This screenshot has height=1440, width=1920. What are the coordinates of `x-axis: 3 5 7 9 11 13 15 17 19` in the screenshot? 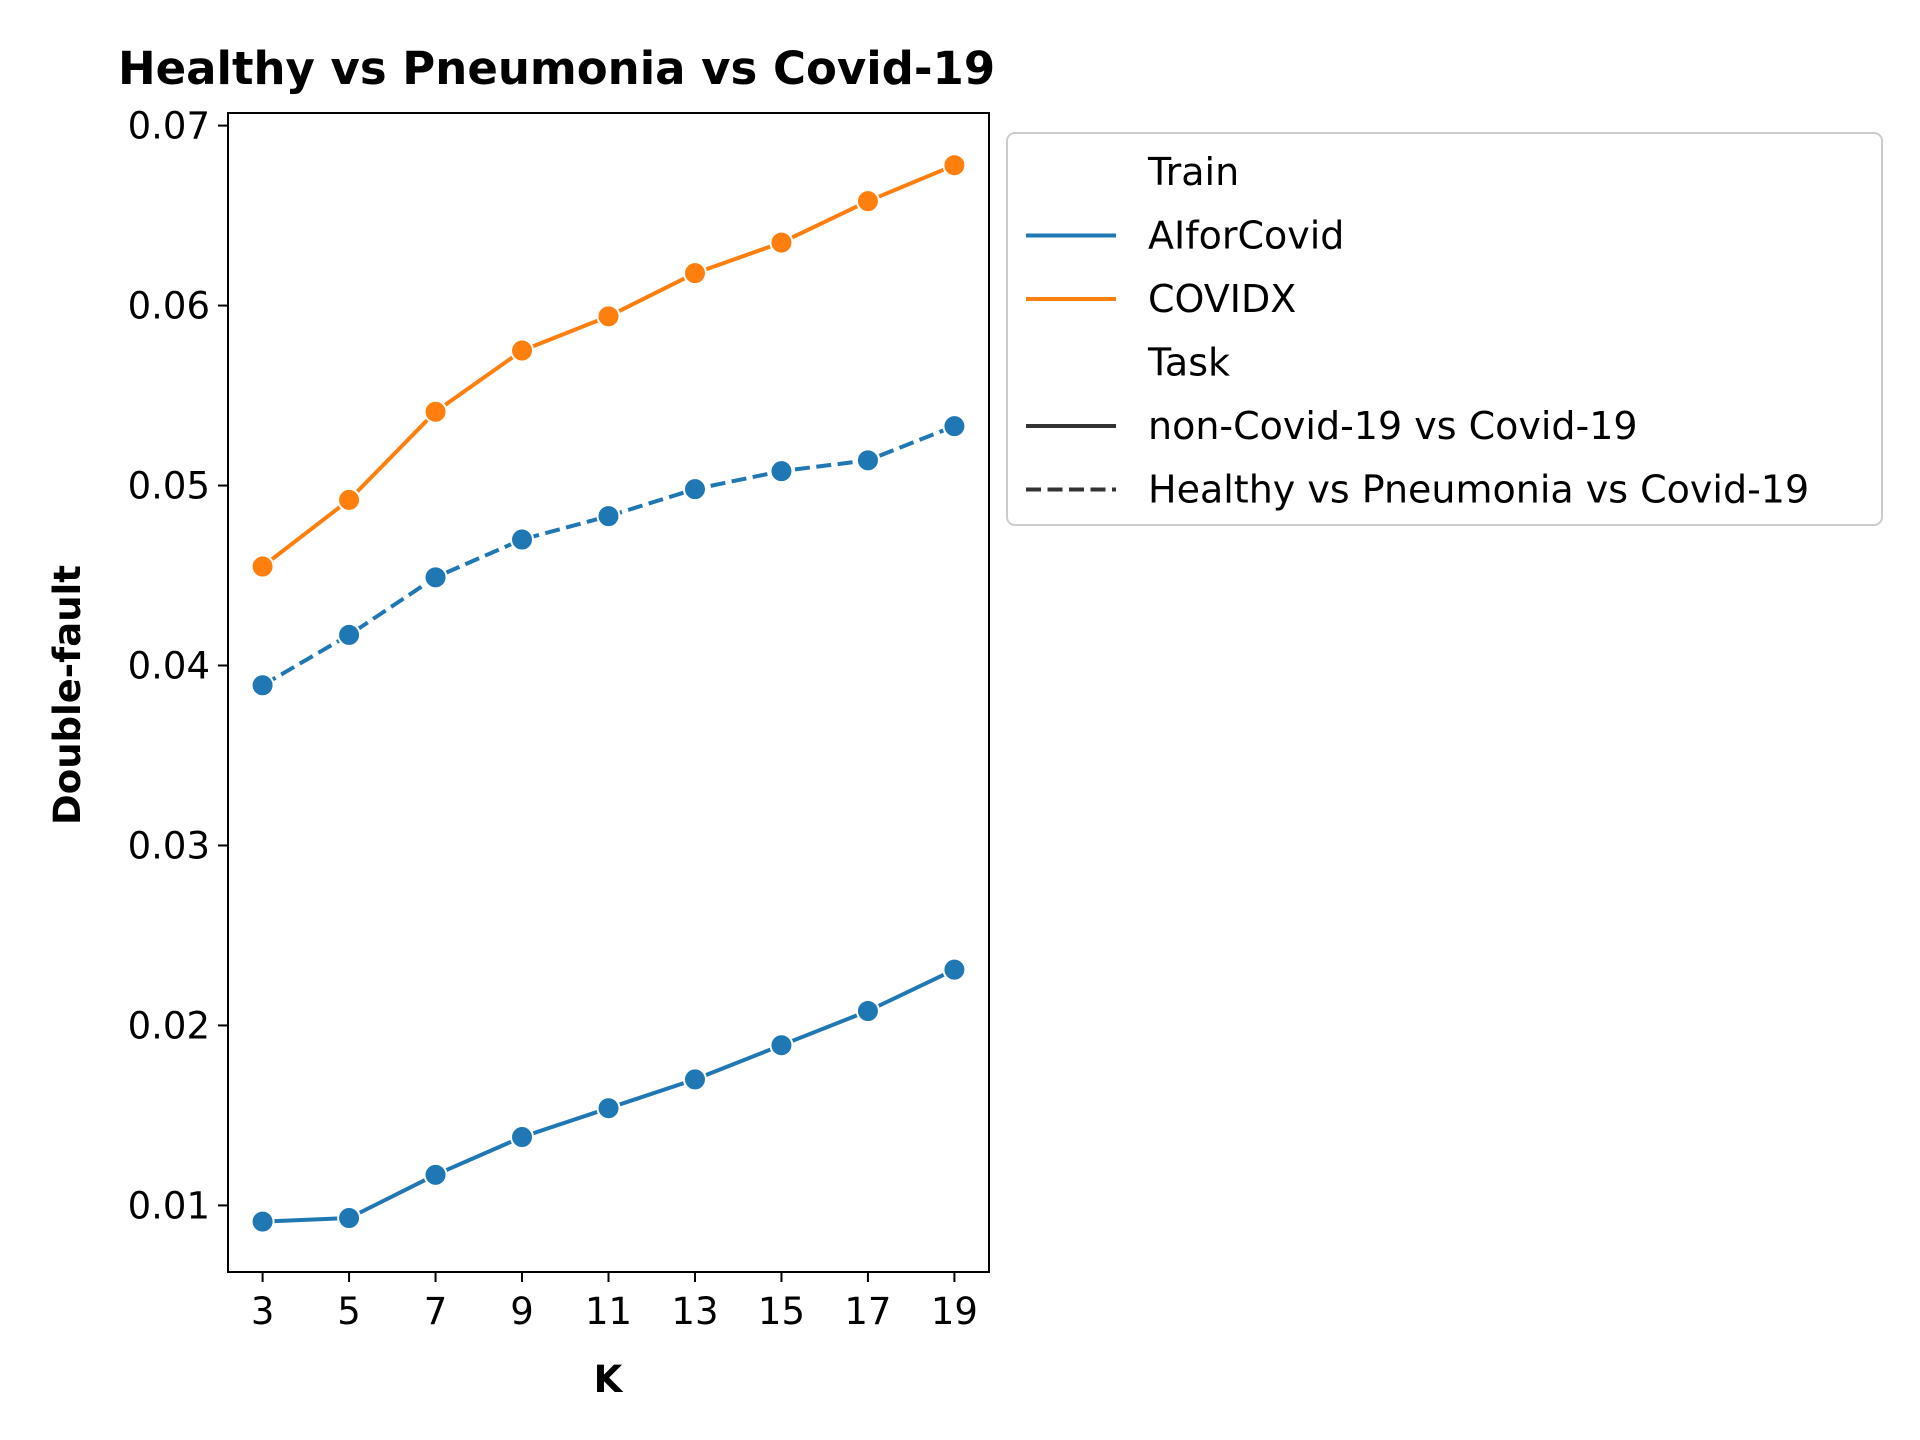 It's located at (614, 1302).